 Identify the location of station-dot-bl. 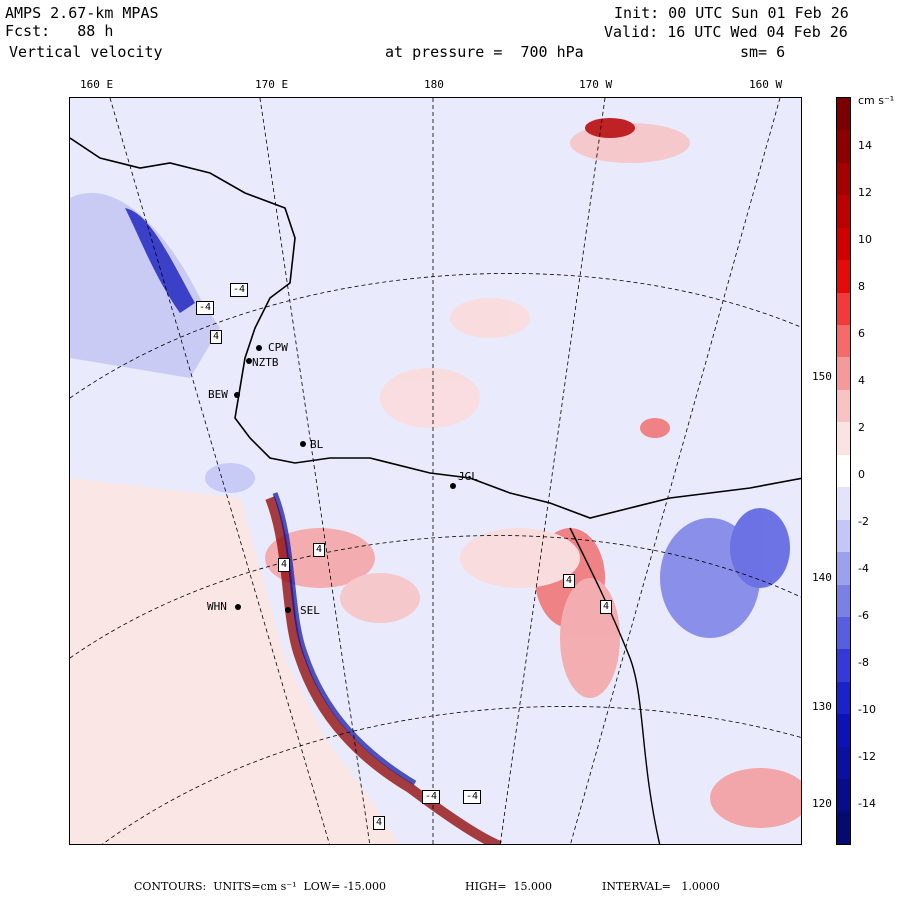
(303, 444).